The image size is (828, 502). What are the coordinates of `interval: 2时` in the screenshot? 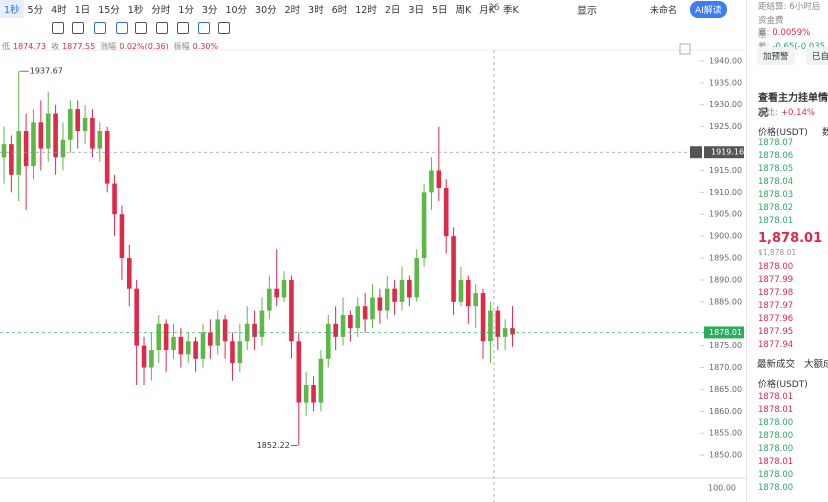 It's located at (292, 10).